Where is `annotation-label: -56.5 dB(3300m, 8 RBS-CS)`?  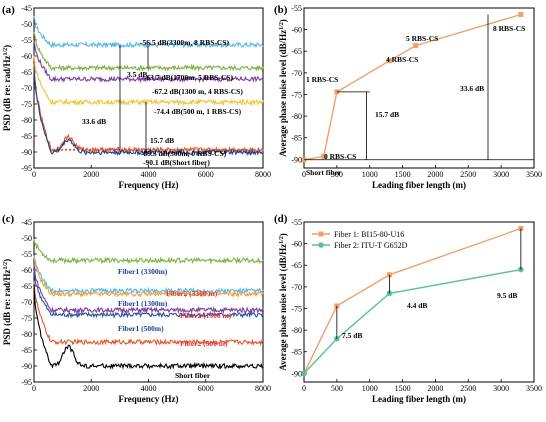 annotation-label: -56.5 dB(3300m, 8 RBS-CS) is located at coordinates (184, 42).